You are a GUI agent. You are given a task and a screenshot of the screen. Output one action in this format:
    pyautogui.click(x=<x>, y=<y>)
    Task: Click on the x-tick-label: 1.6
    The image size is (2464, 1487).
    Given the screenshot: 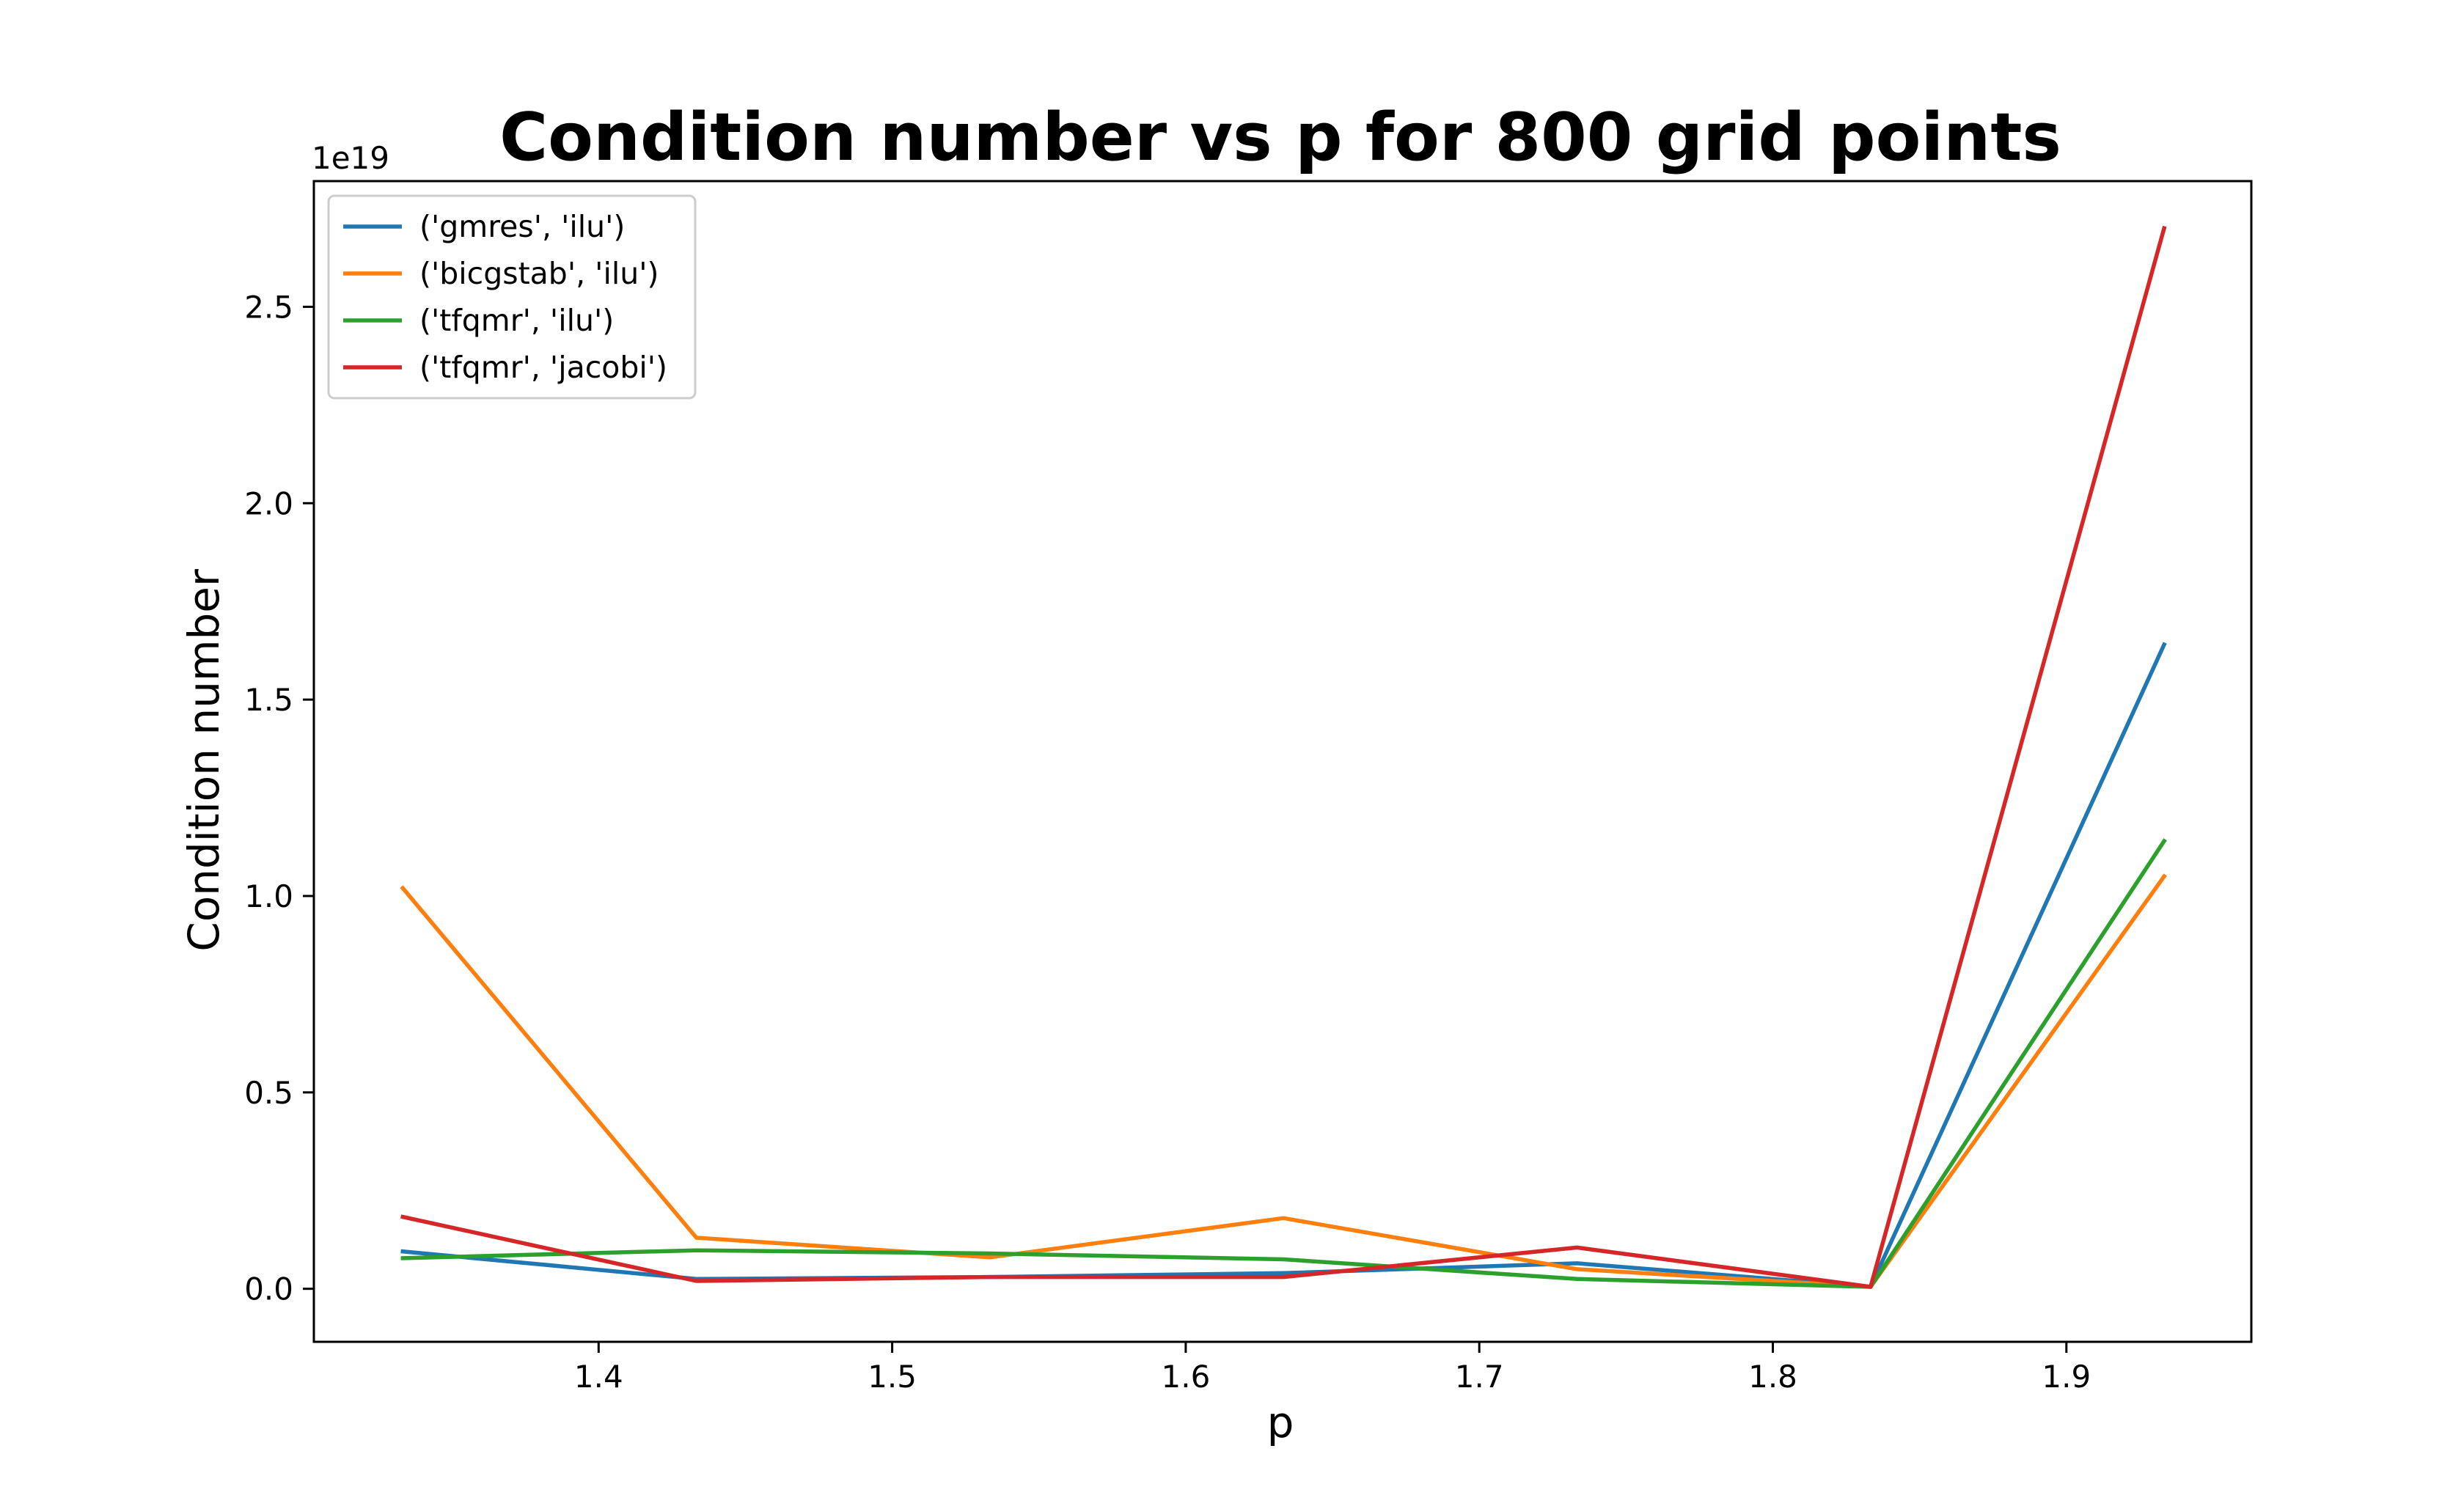 What is the action you would take?
    pyautogui.click(x=1186, y=1377)
    